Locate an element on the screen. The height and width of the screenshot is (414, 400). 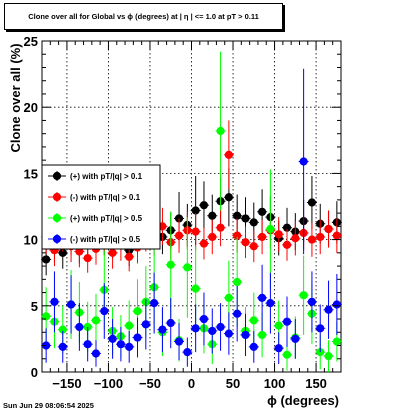
x-tick-label: −100 is located at coordinates (108, 383).